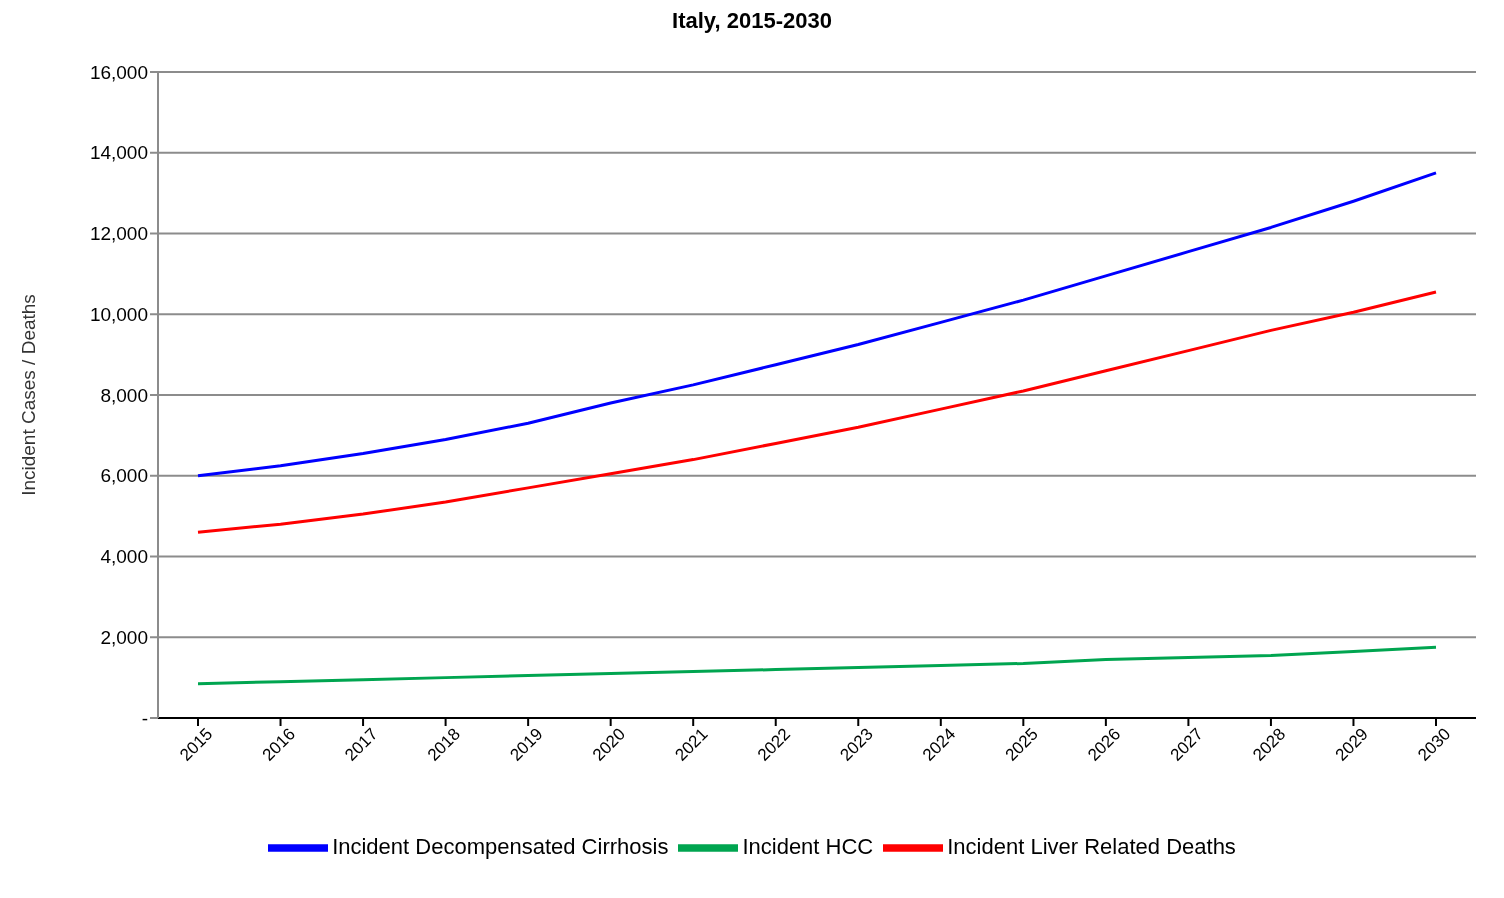 This screenshot has height=898, width=1504. I want to click on y-tick-label: 4,000, so click(124, 557).